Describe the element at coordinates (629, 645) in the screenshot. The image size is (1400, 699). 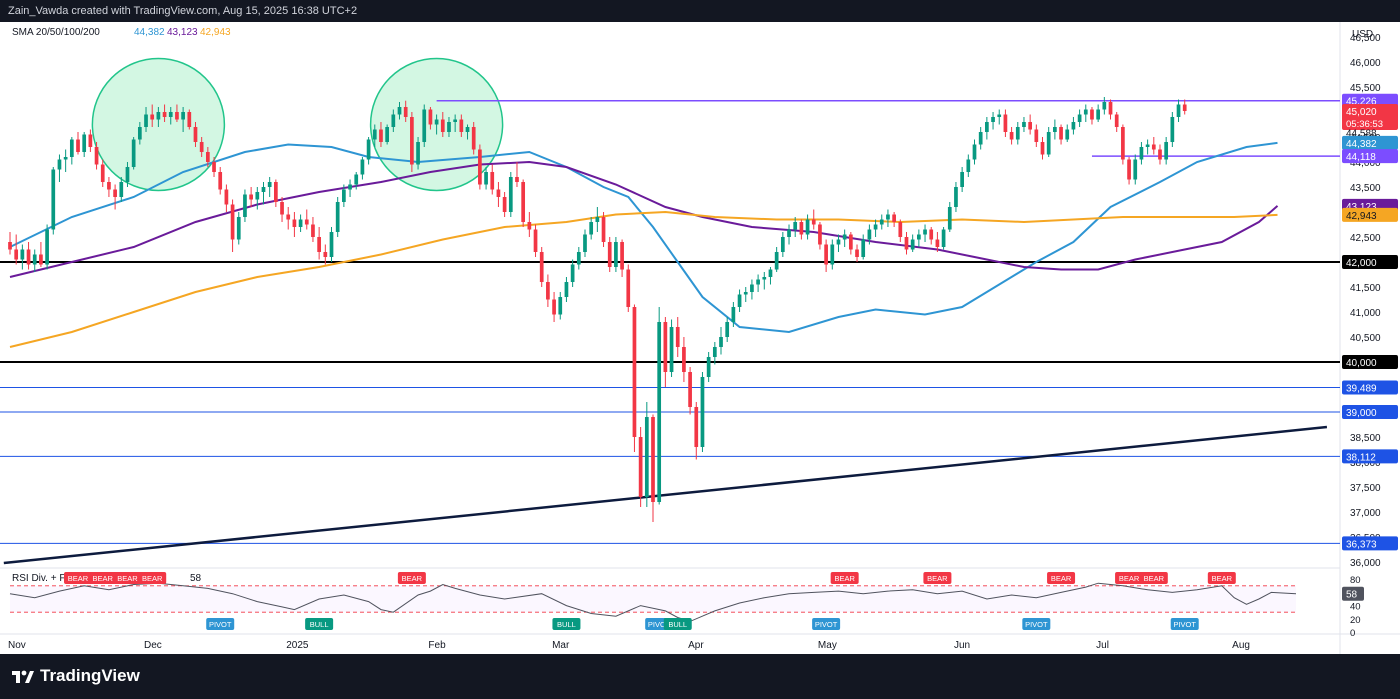
I see `time-axis: Nov Dec 2025 Feb Mar Apr May Jun Jul Aug` at that location.